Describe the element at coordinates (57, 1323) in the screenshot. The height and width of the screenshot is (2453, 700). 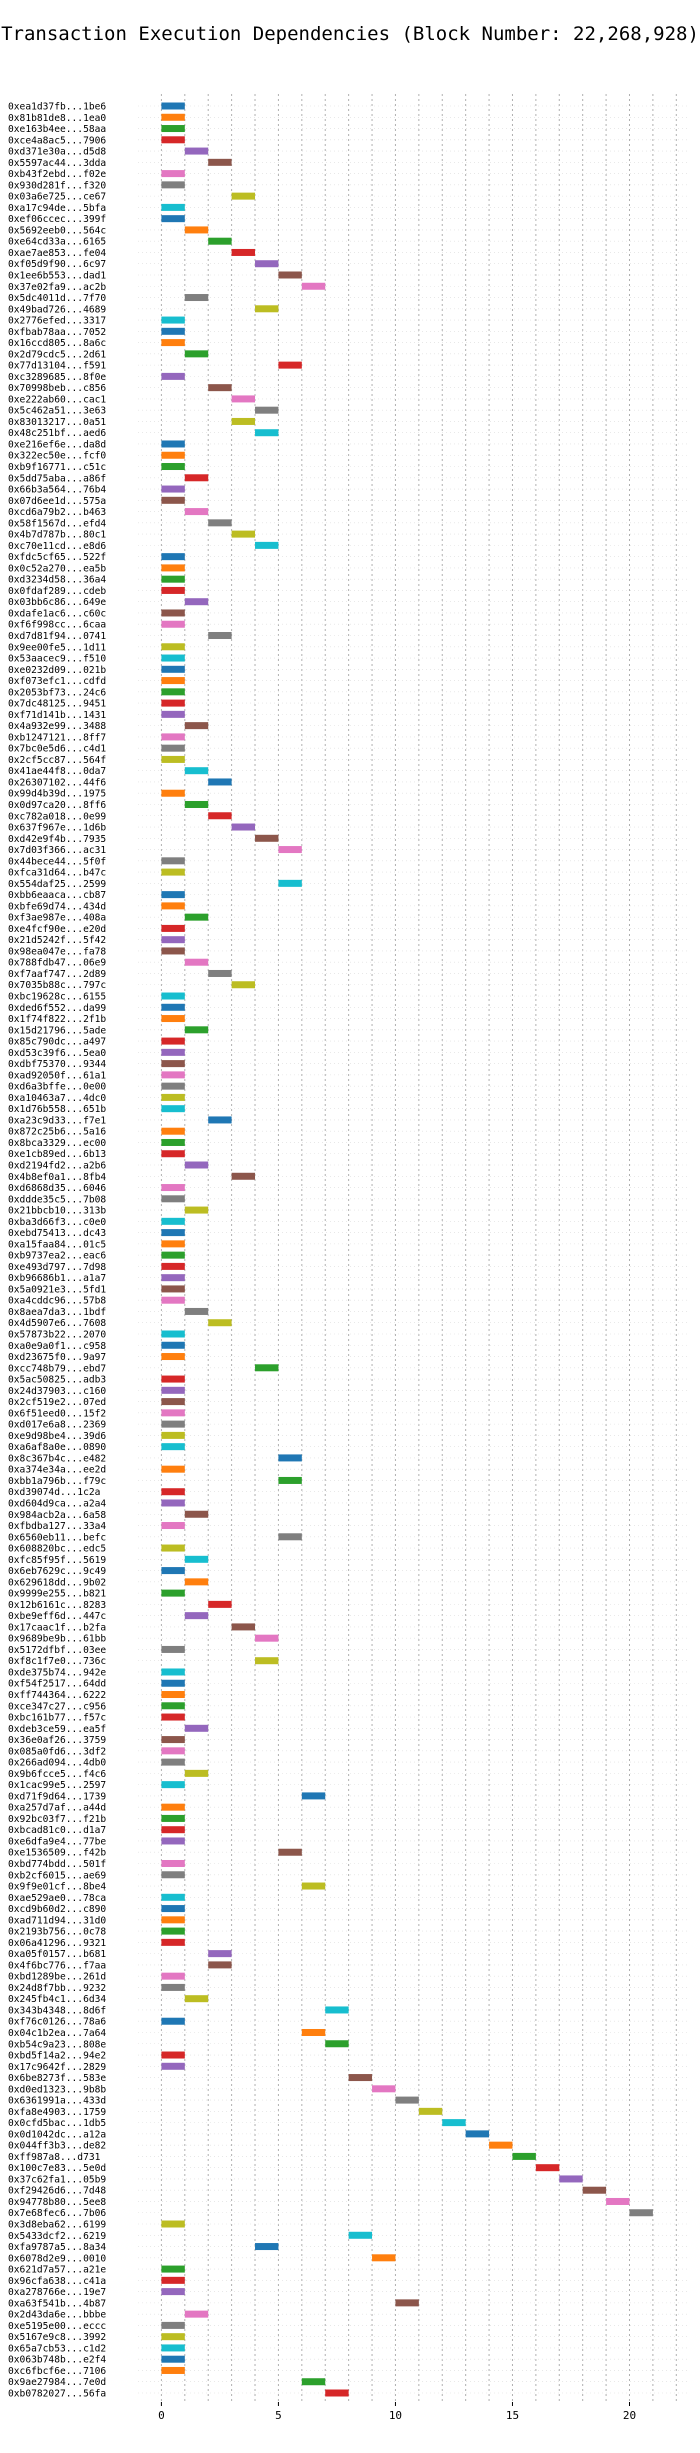
I see `y-tick-label: 0x4d5907e6...7608` at that location.